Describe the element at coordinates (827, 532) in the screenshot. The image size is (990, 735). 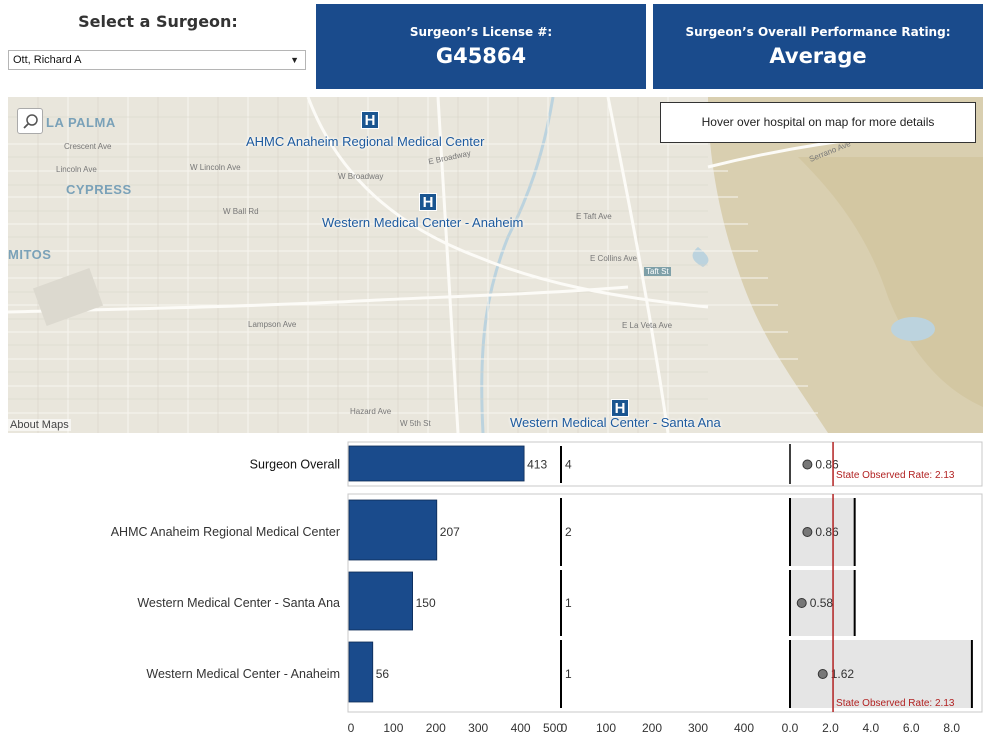
I see `rate-value-label: 0.86` at that location.